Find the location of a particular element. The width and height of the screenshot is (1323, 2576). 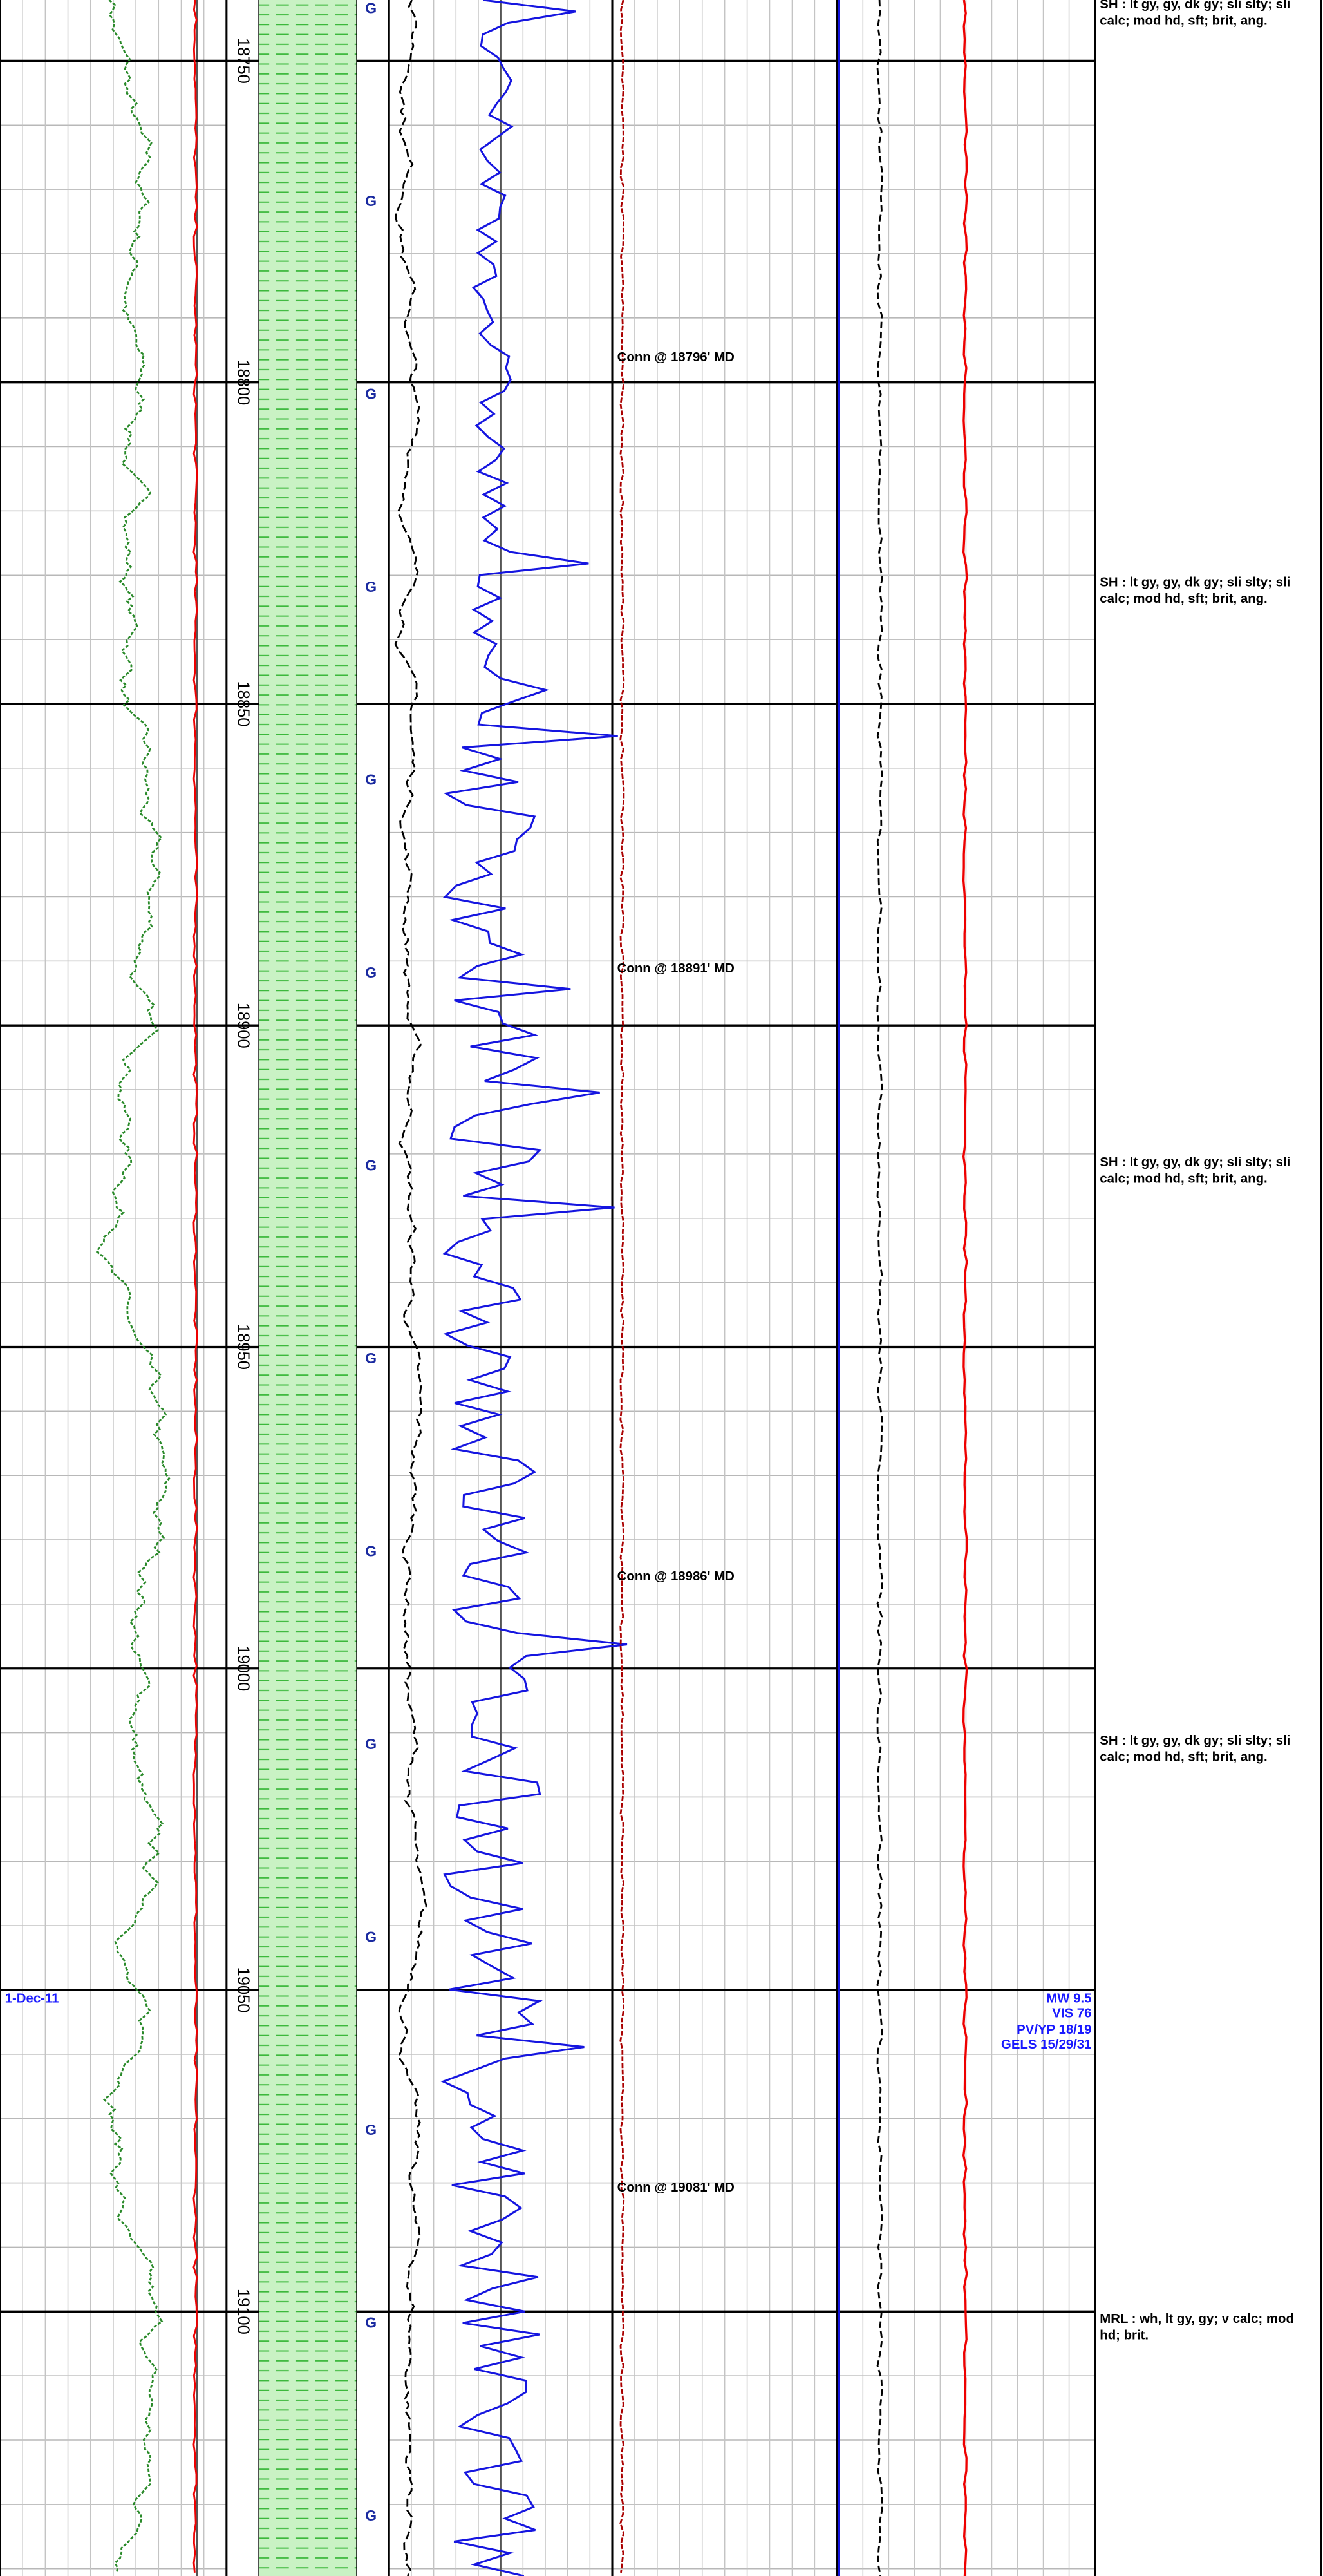

connection-label: Conn @ 18891' MD is located at coordinates (676, 969).